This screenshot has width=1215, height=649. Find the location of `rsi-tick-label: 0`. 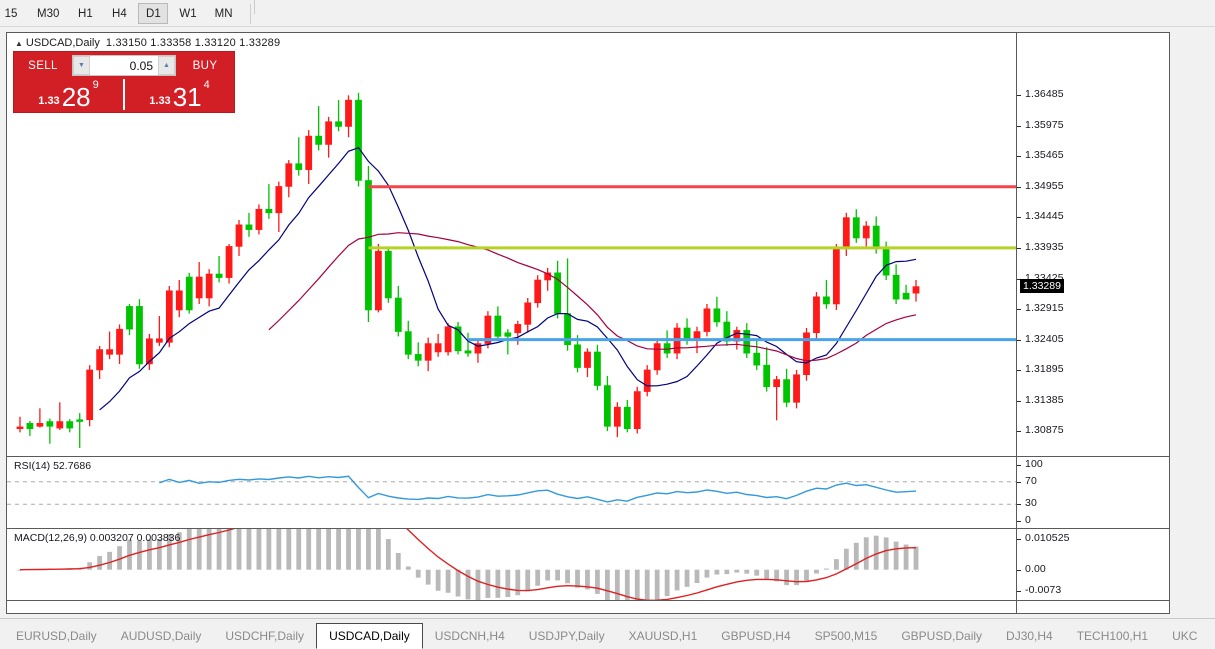

rsi-tick-label: 0 is located at coordinates (1028, 520).